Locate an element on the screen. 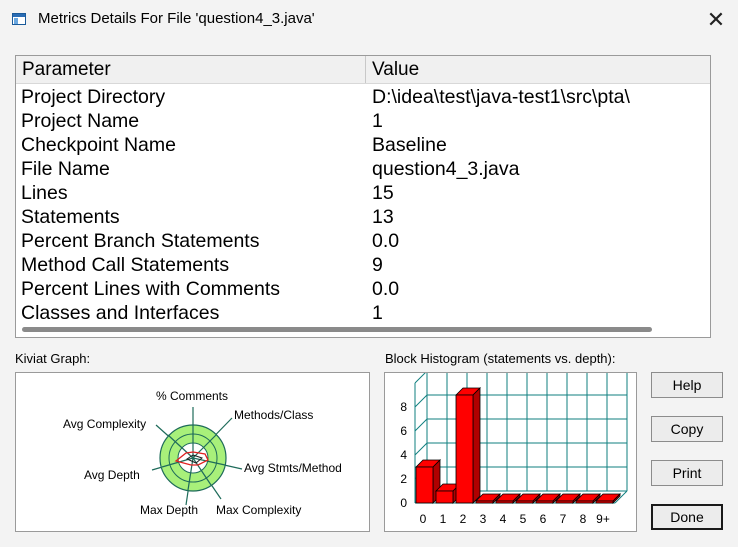  block-histogram-label: Block Histogram (statements vs. depth): is located at coordinates (500, 358).